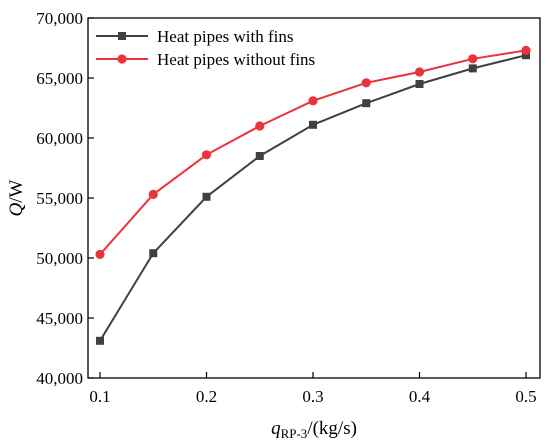  I want to click on x-tick-label: 0.4, so click(420, 396).